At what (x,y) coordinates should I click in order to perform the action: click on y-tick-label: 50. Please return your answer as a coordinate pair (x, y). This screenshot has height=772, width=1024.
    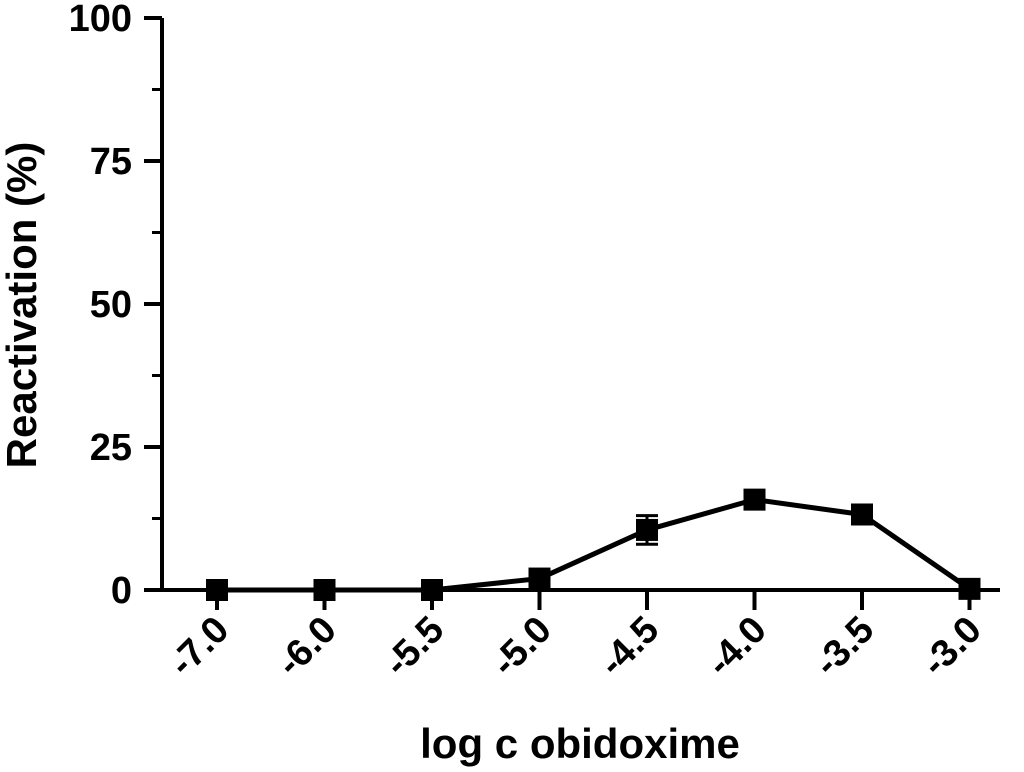
    Looking at the image, I should click on (111, 305).